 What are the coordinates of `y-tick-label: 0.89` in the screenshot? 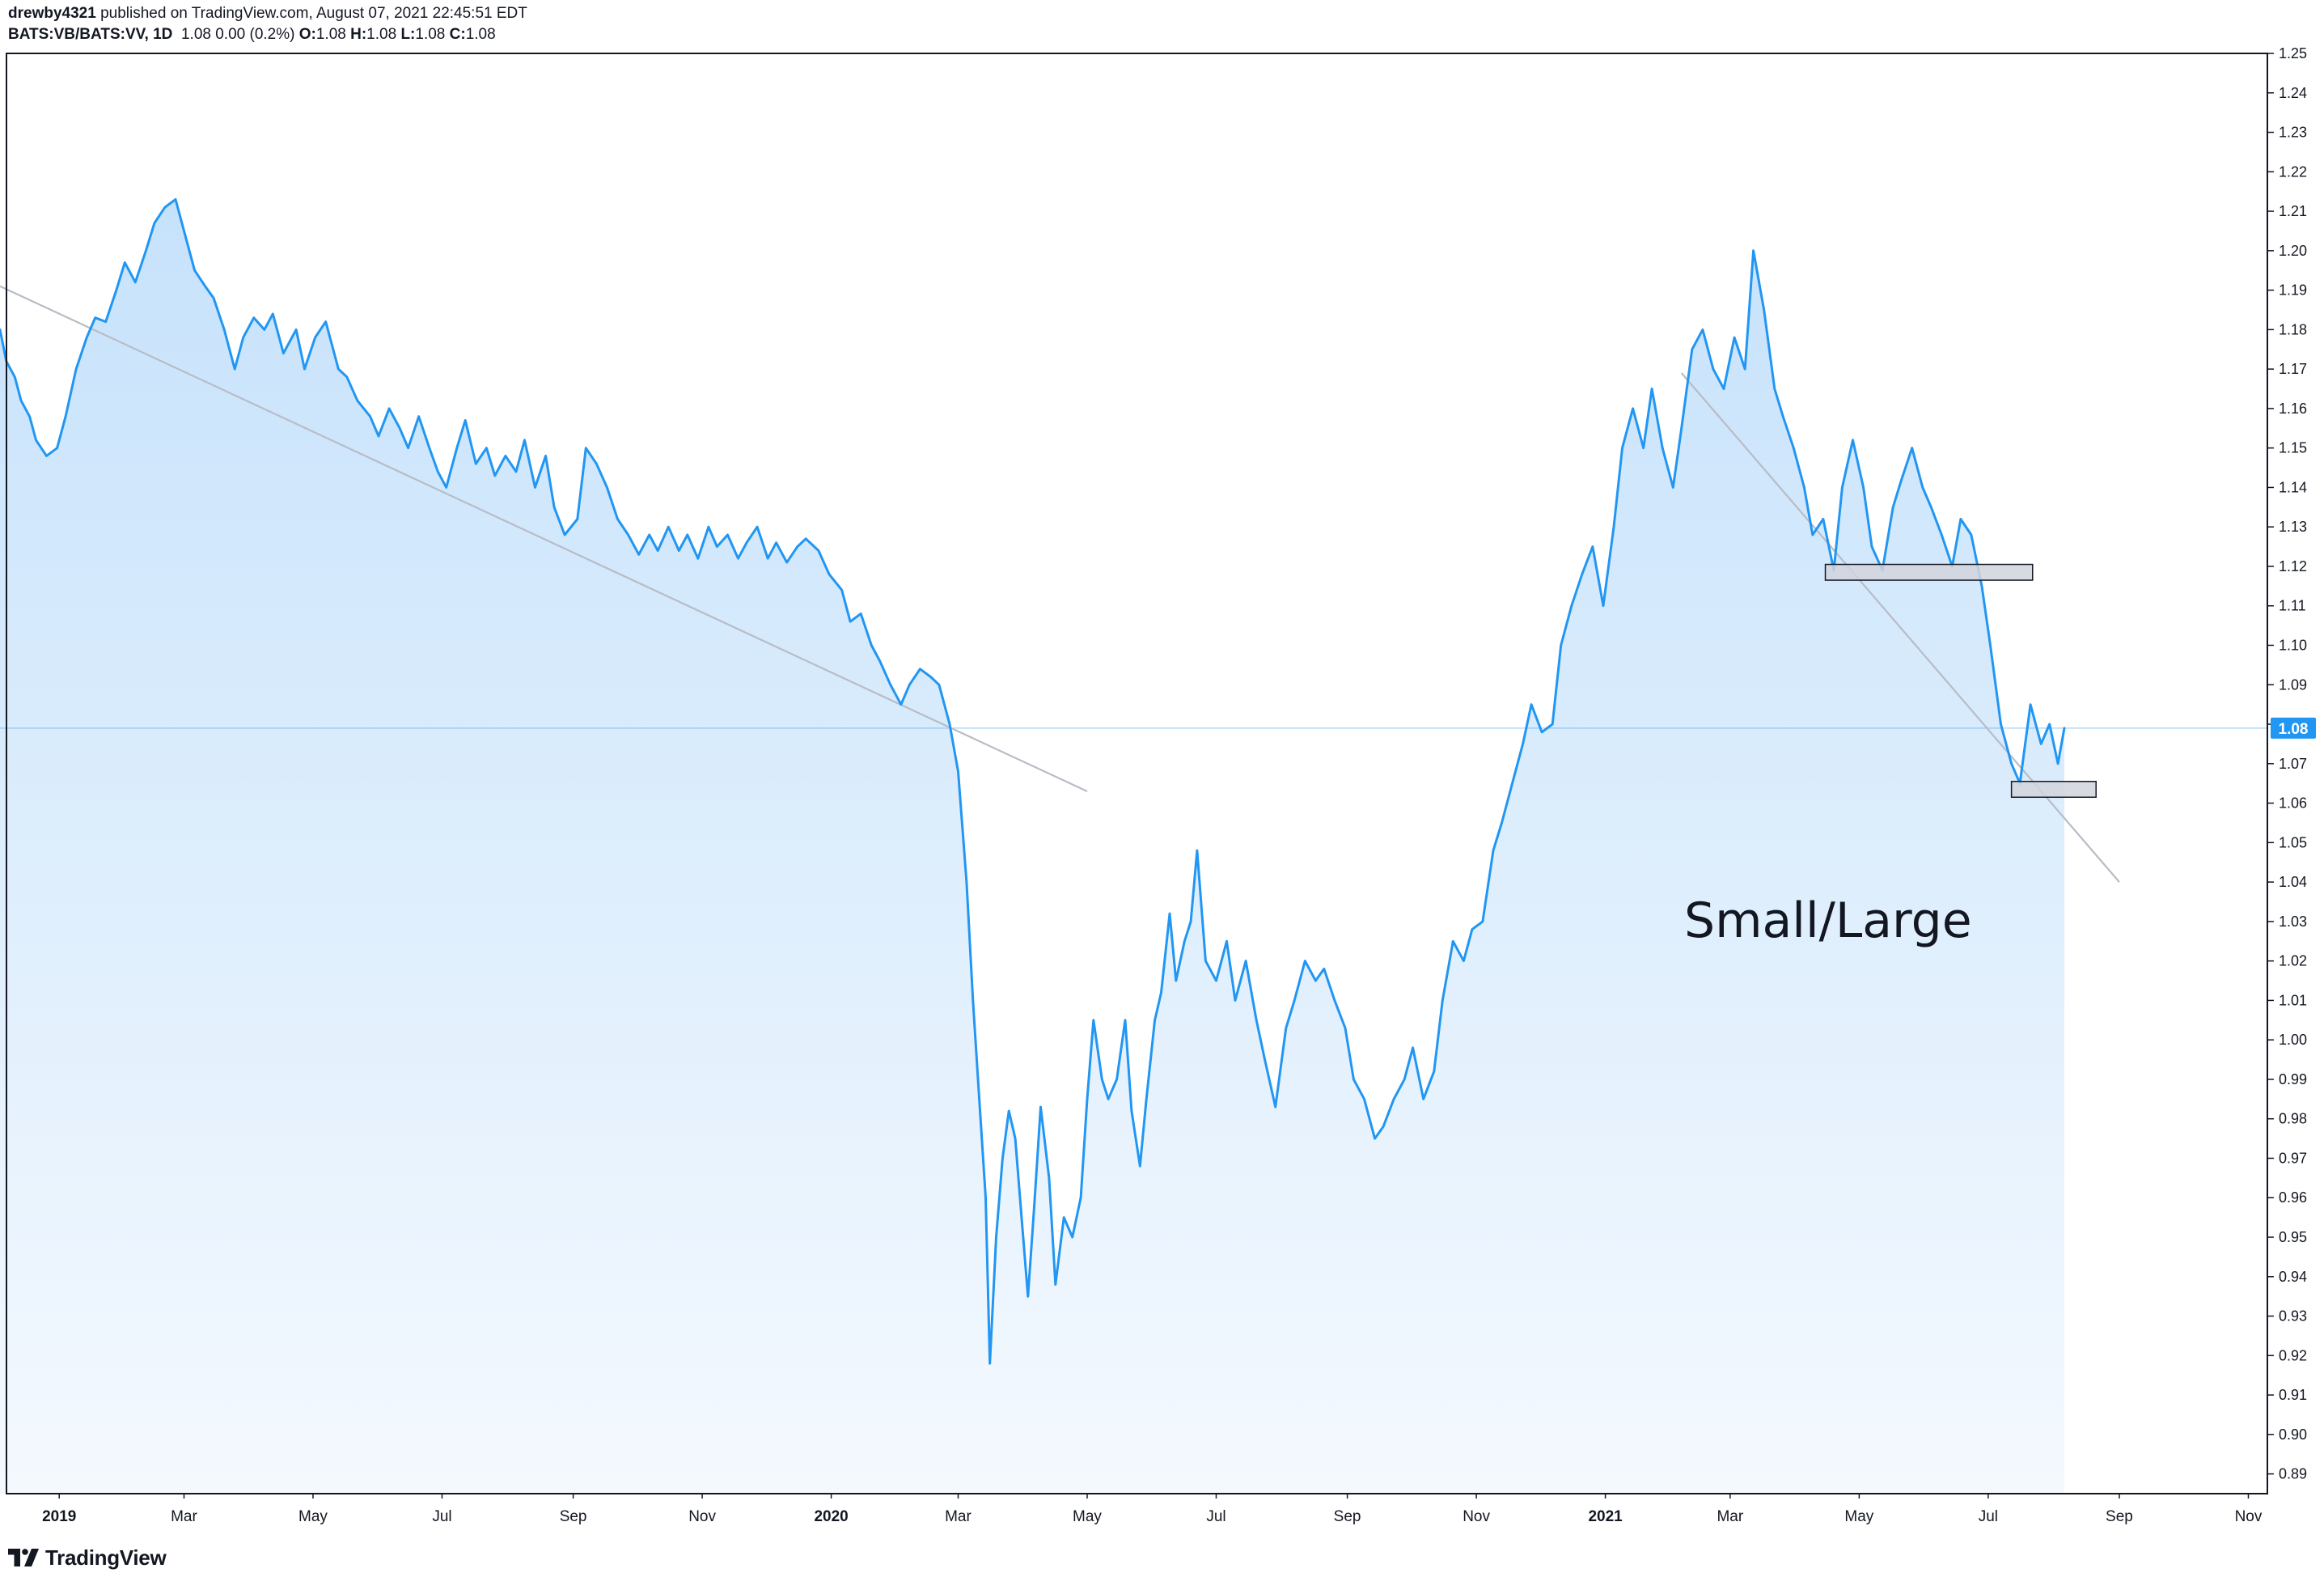 It's located at (2293, 1474).